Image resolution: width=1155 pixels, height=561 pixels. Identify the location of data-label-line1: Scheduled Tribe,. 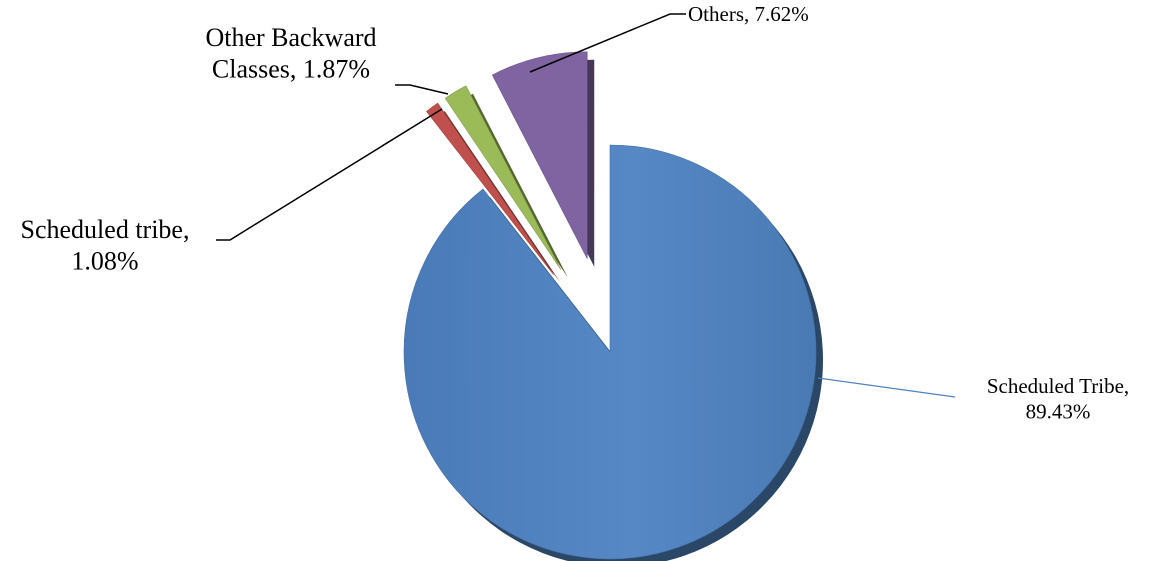
(1058, 386).